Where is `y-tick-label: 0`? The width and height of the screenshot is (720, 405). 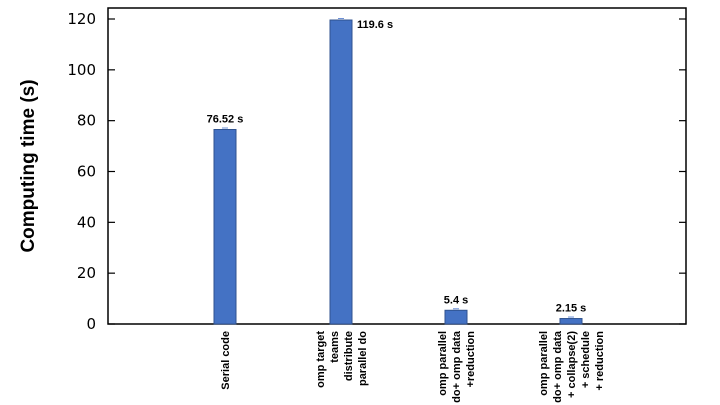 y-tick-label: 0 is located at coordinates (91, 324).